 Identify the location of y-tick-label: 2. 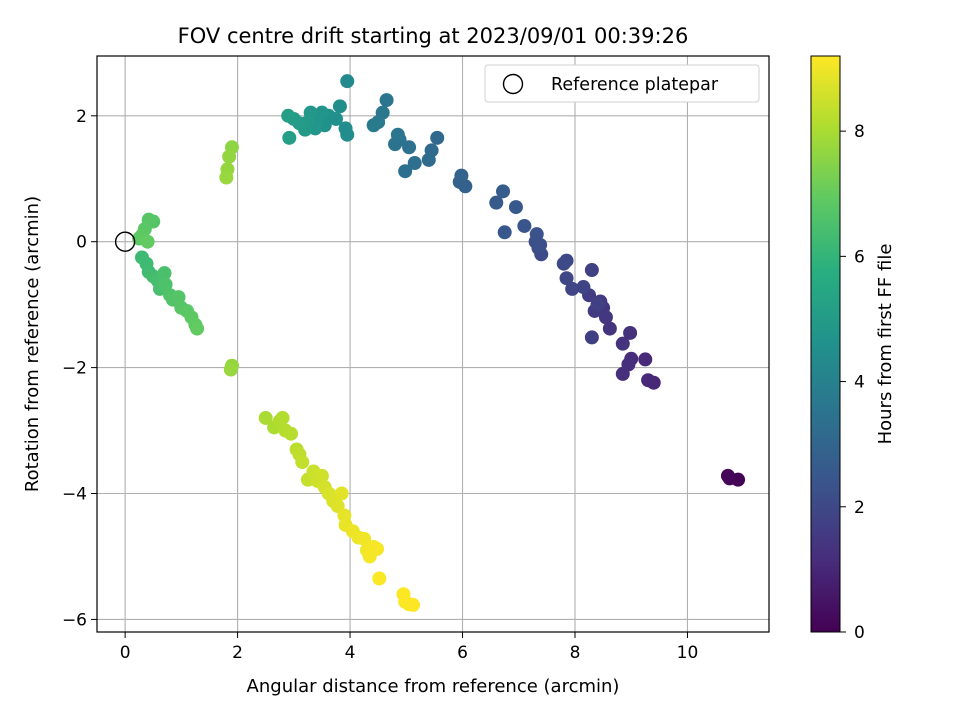
(81, 117).